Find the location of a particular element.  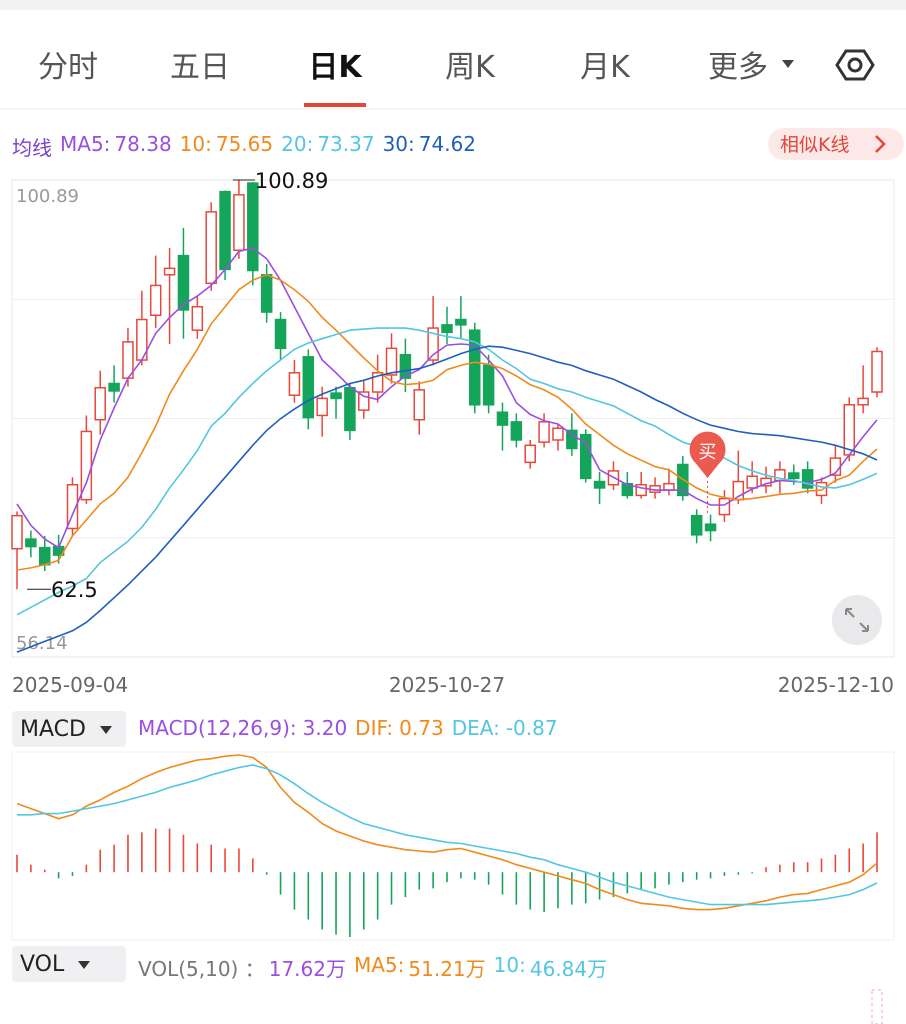

expand-icon is located at coordinates (857, 620).